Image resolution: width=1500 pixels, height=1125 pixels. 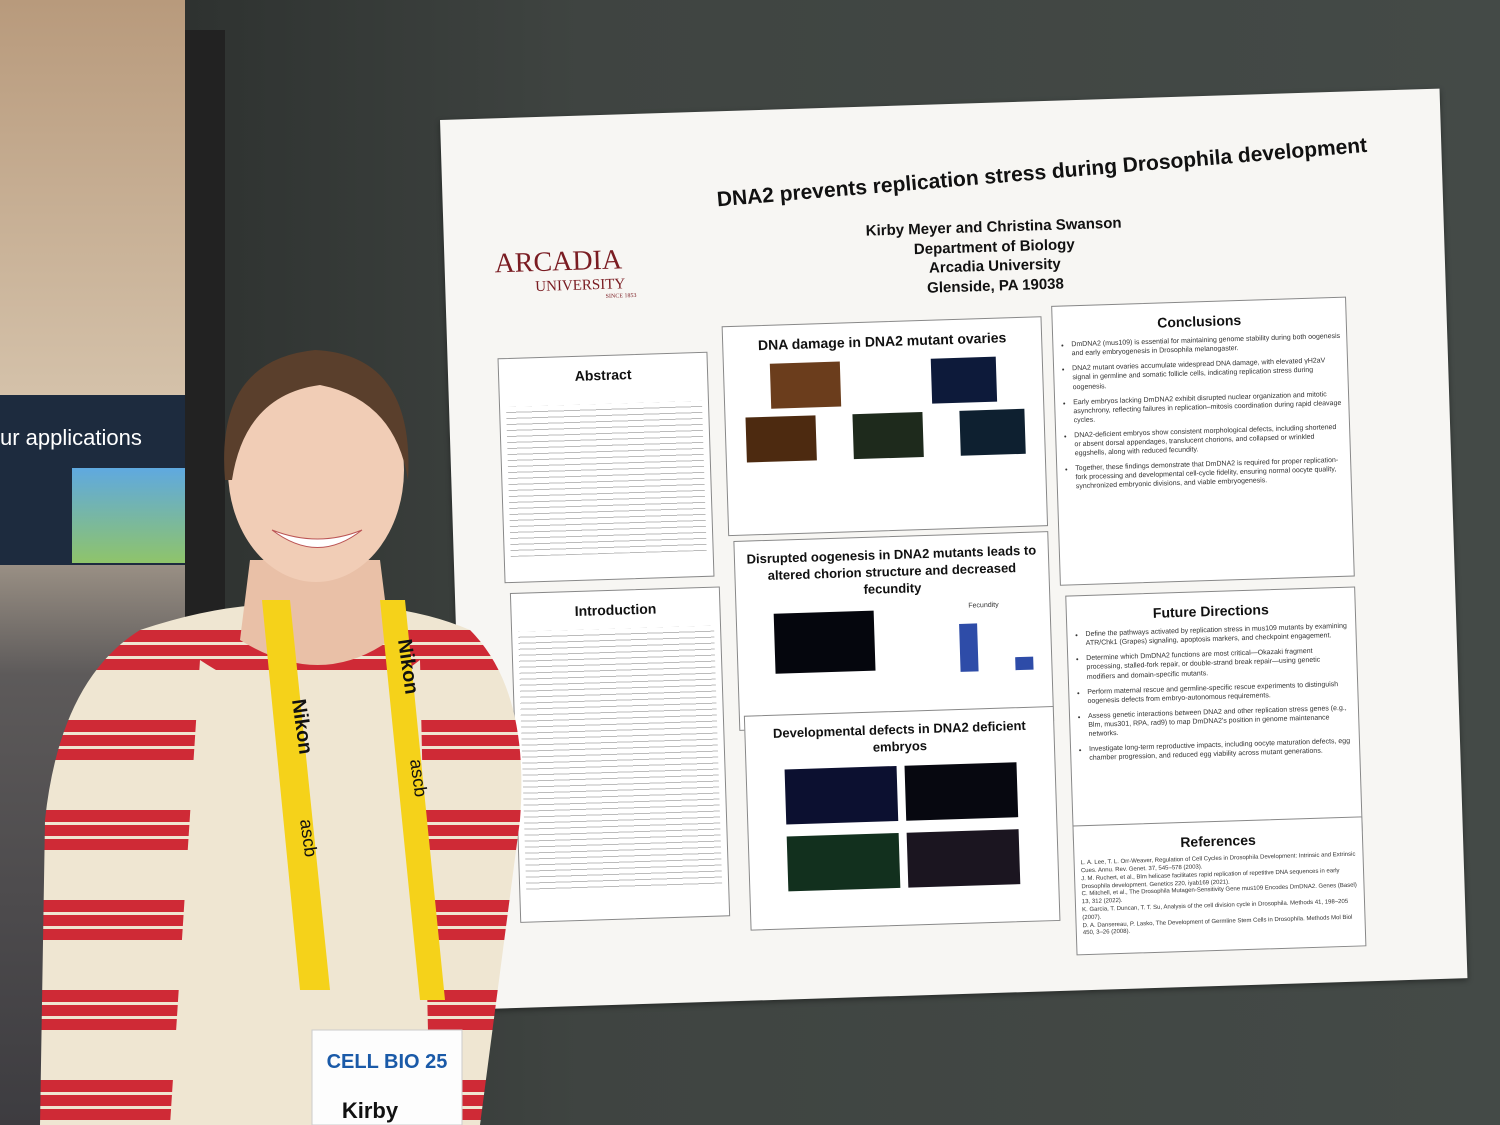 What do you see at coordinates (317, 538) in the screenshot?
I see `smile` at bounding box center [317, 538].